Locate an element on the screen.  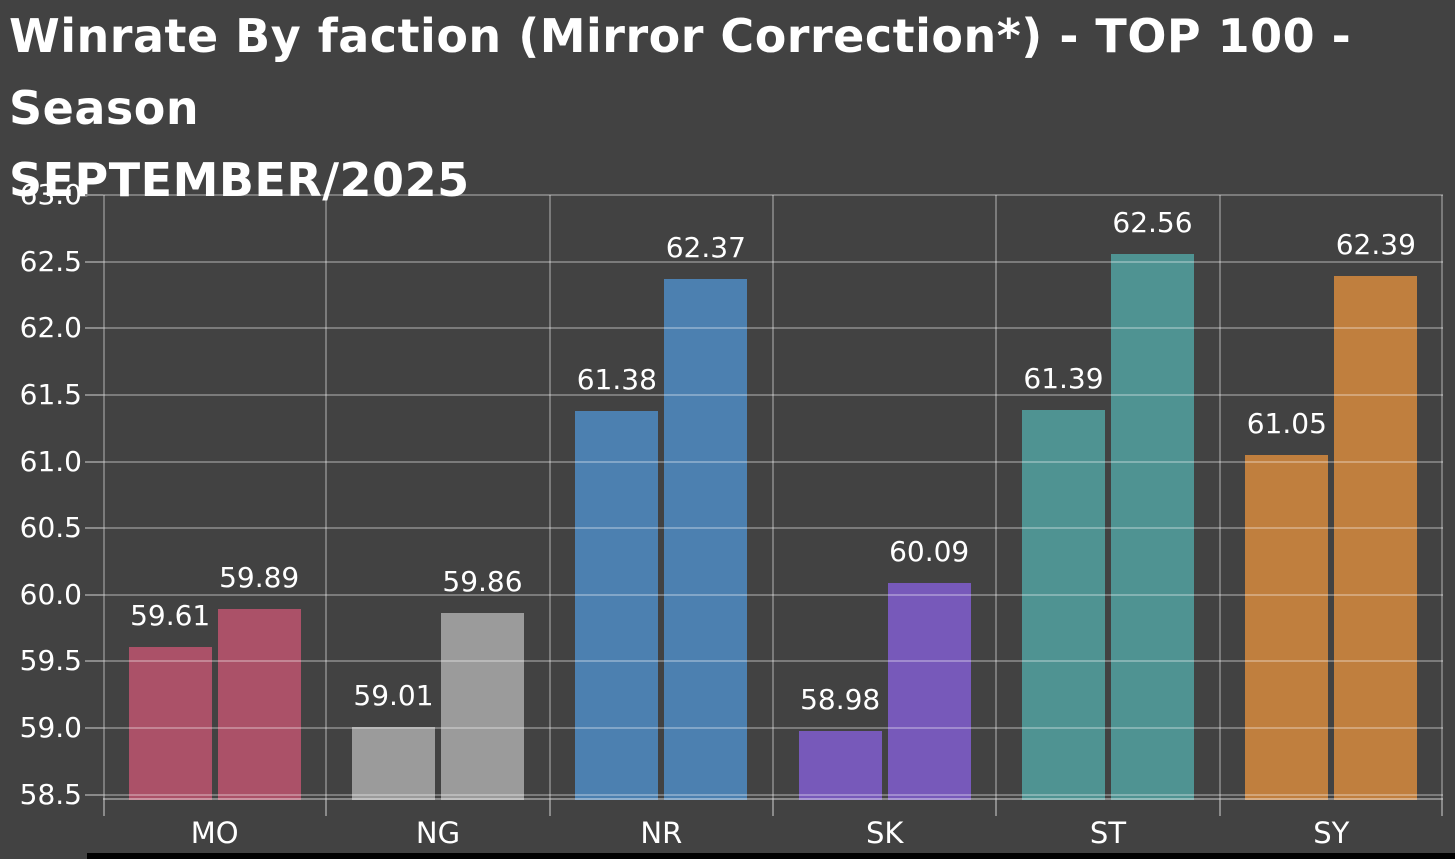
x-axis-line is located at coordinates (773, 799).